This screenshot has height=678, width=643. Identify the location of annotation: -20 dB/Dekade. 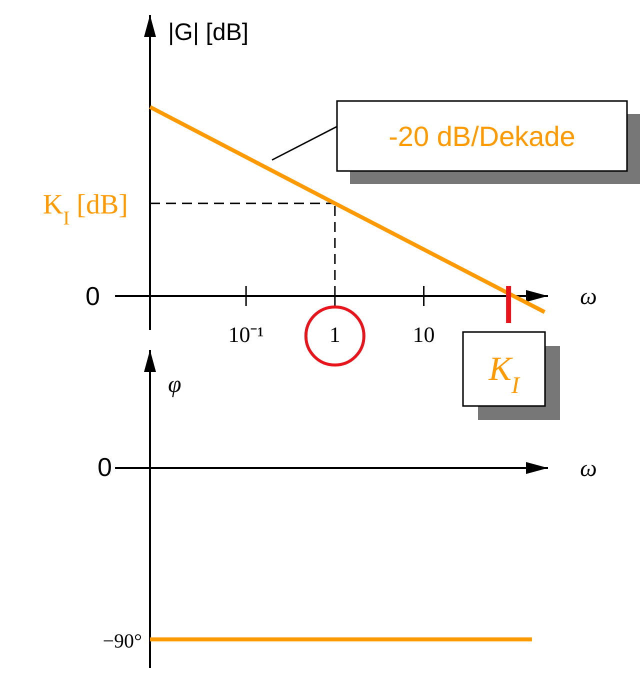
(482, 136).